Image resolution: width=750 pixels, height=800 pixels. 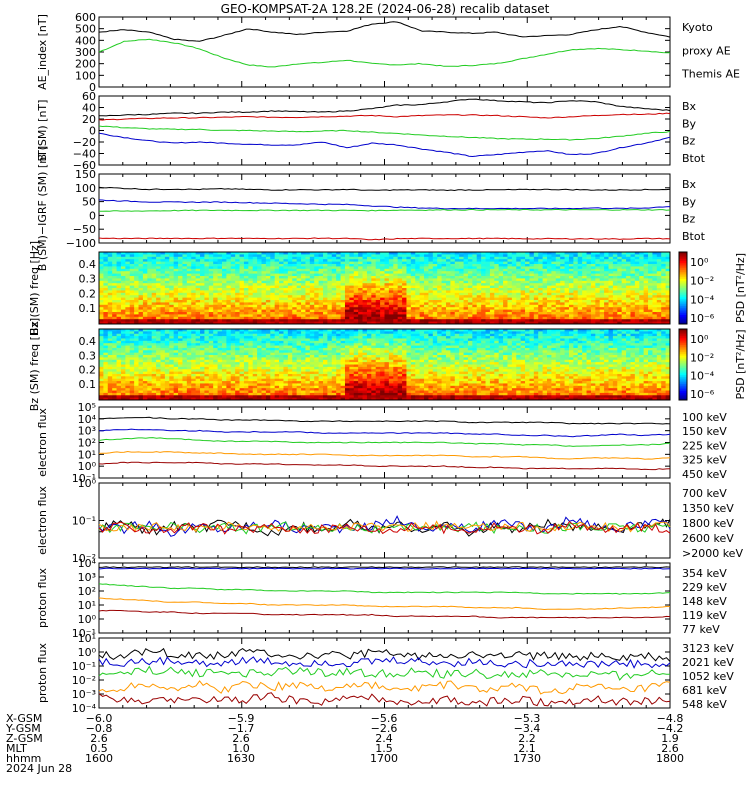 What do you see at coordinates (710, 74) in the screenshot?
I see `legend-entry: Themis AE` at bounding box center [710, 74].